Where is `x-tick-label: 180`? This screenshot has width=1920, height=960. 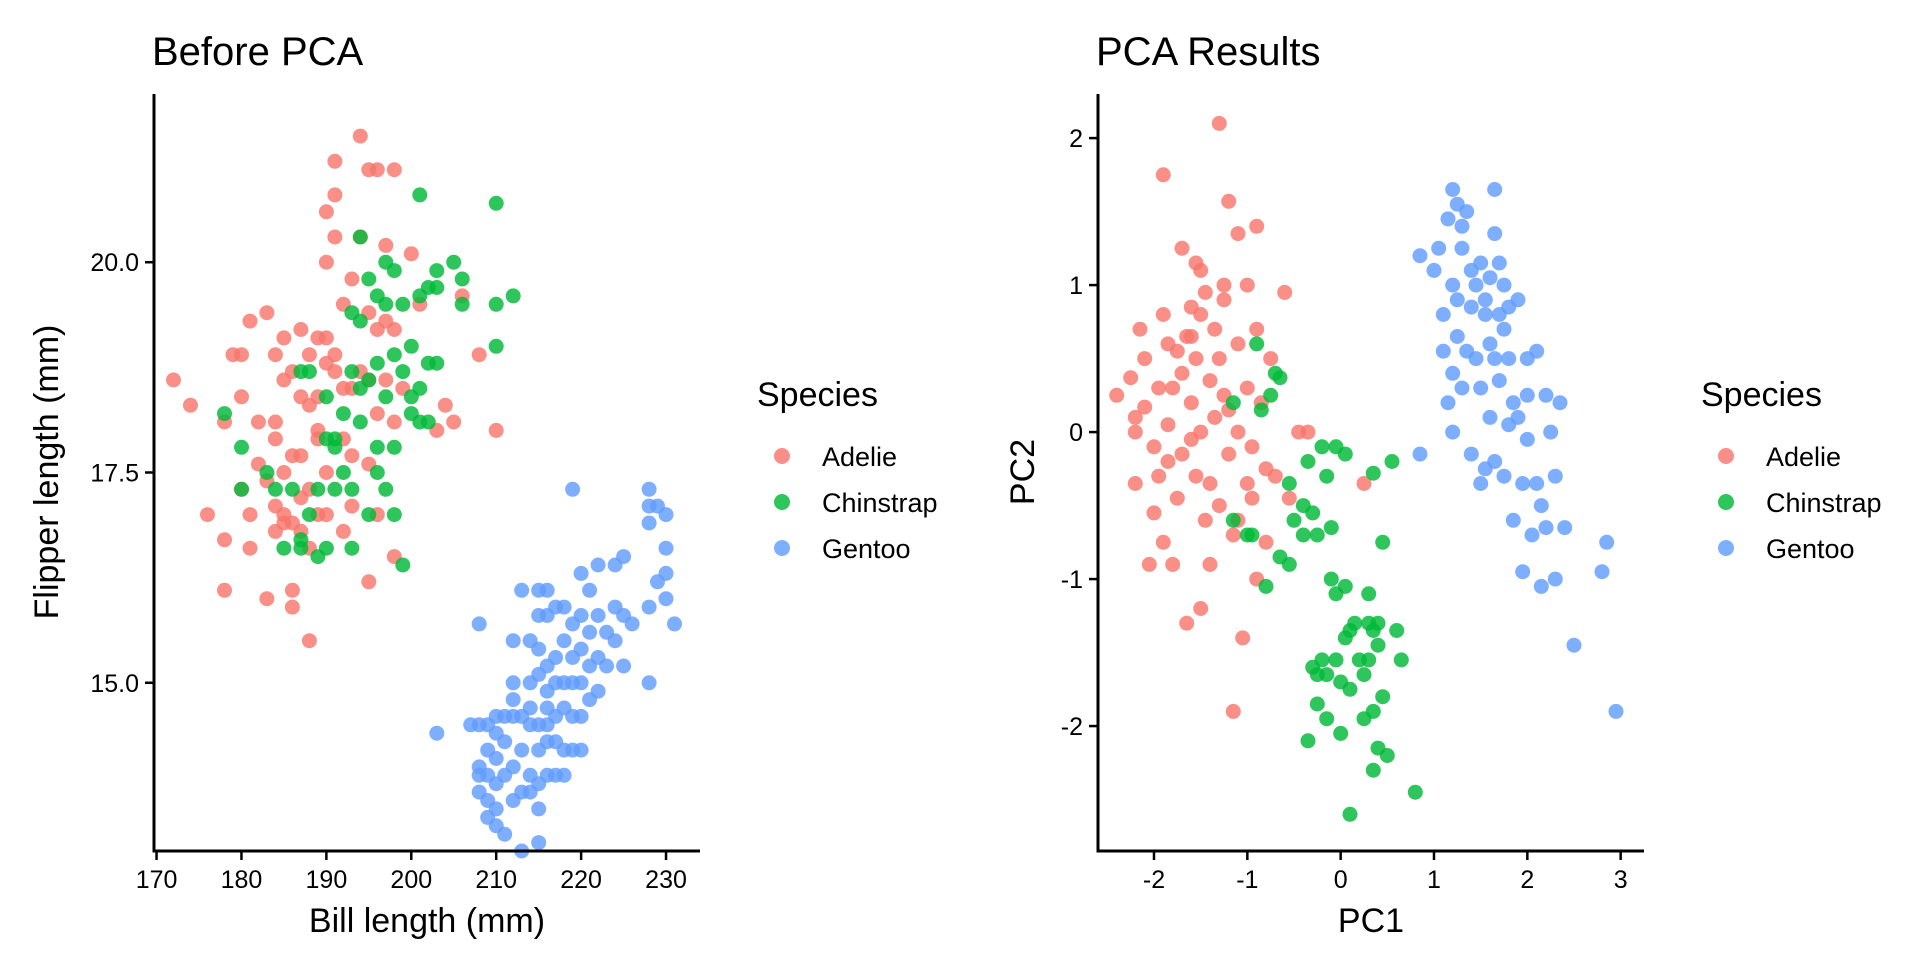 x-tick-label: 180 is located at coordinates (242, 880).